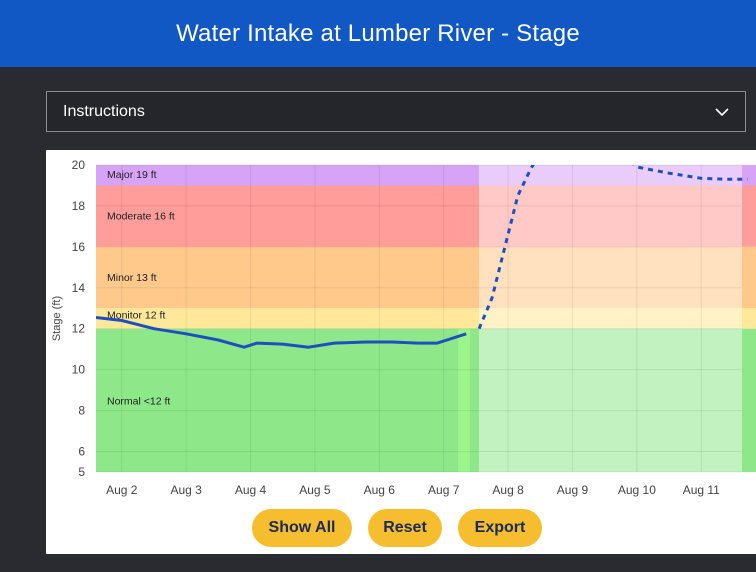 The image size is (756, 572). What do you see at coordinates (444, 490) in the screenshot?
I see `x-tick-label-5: Aug 7` at bounding box center [444, 490].